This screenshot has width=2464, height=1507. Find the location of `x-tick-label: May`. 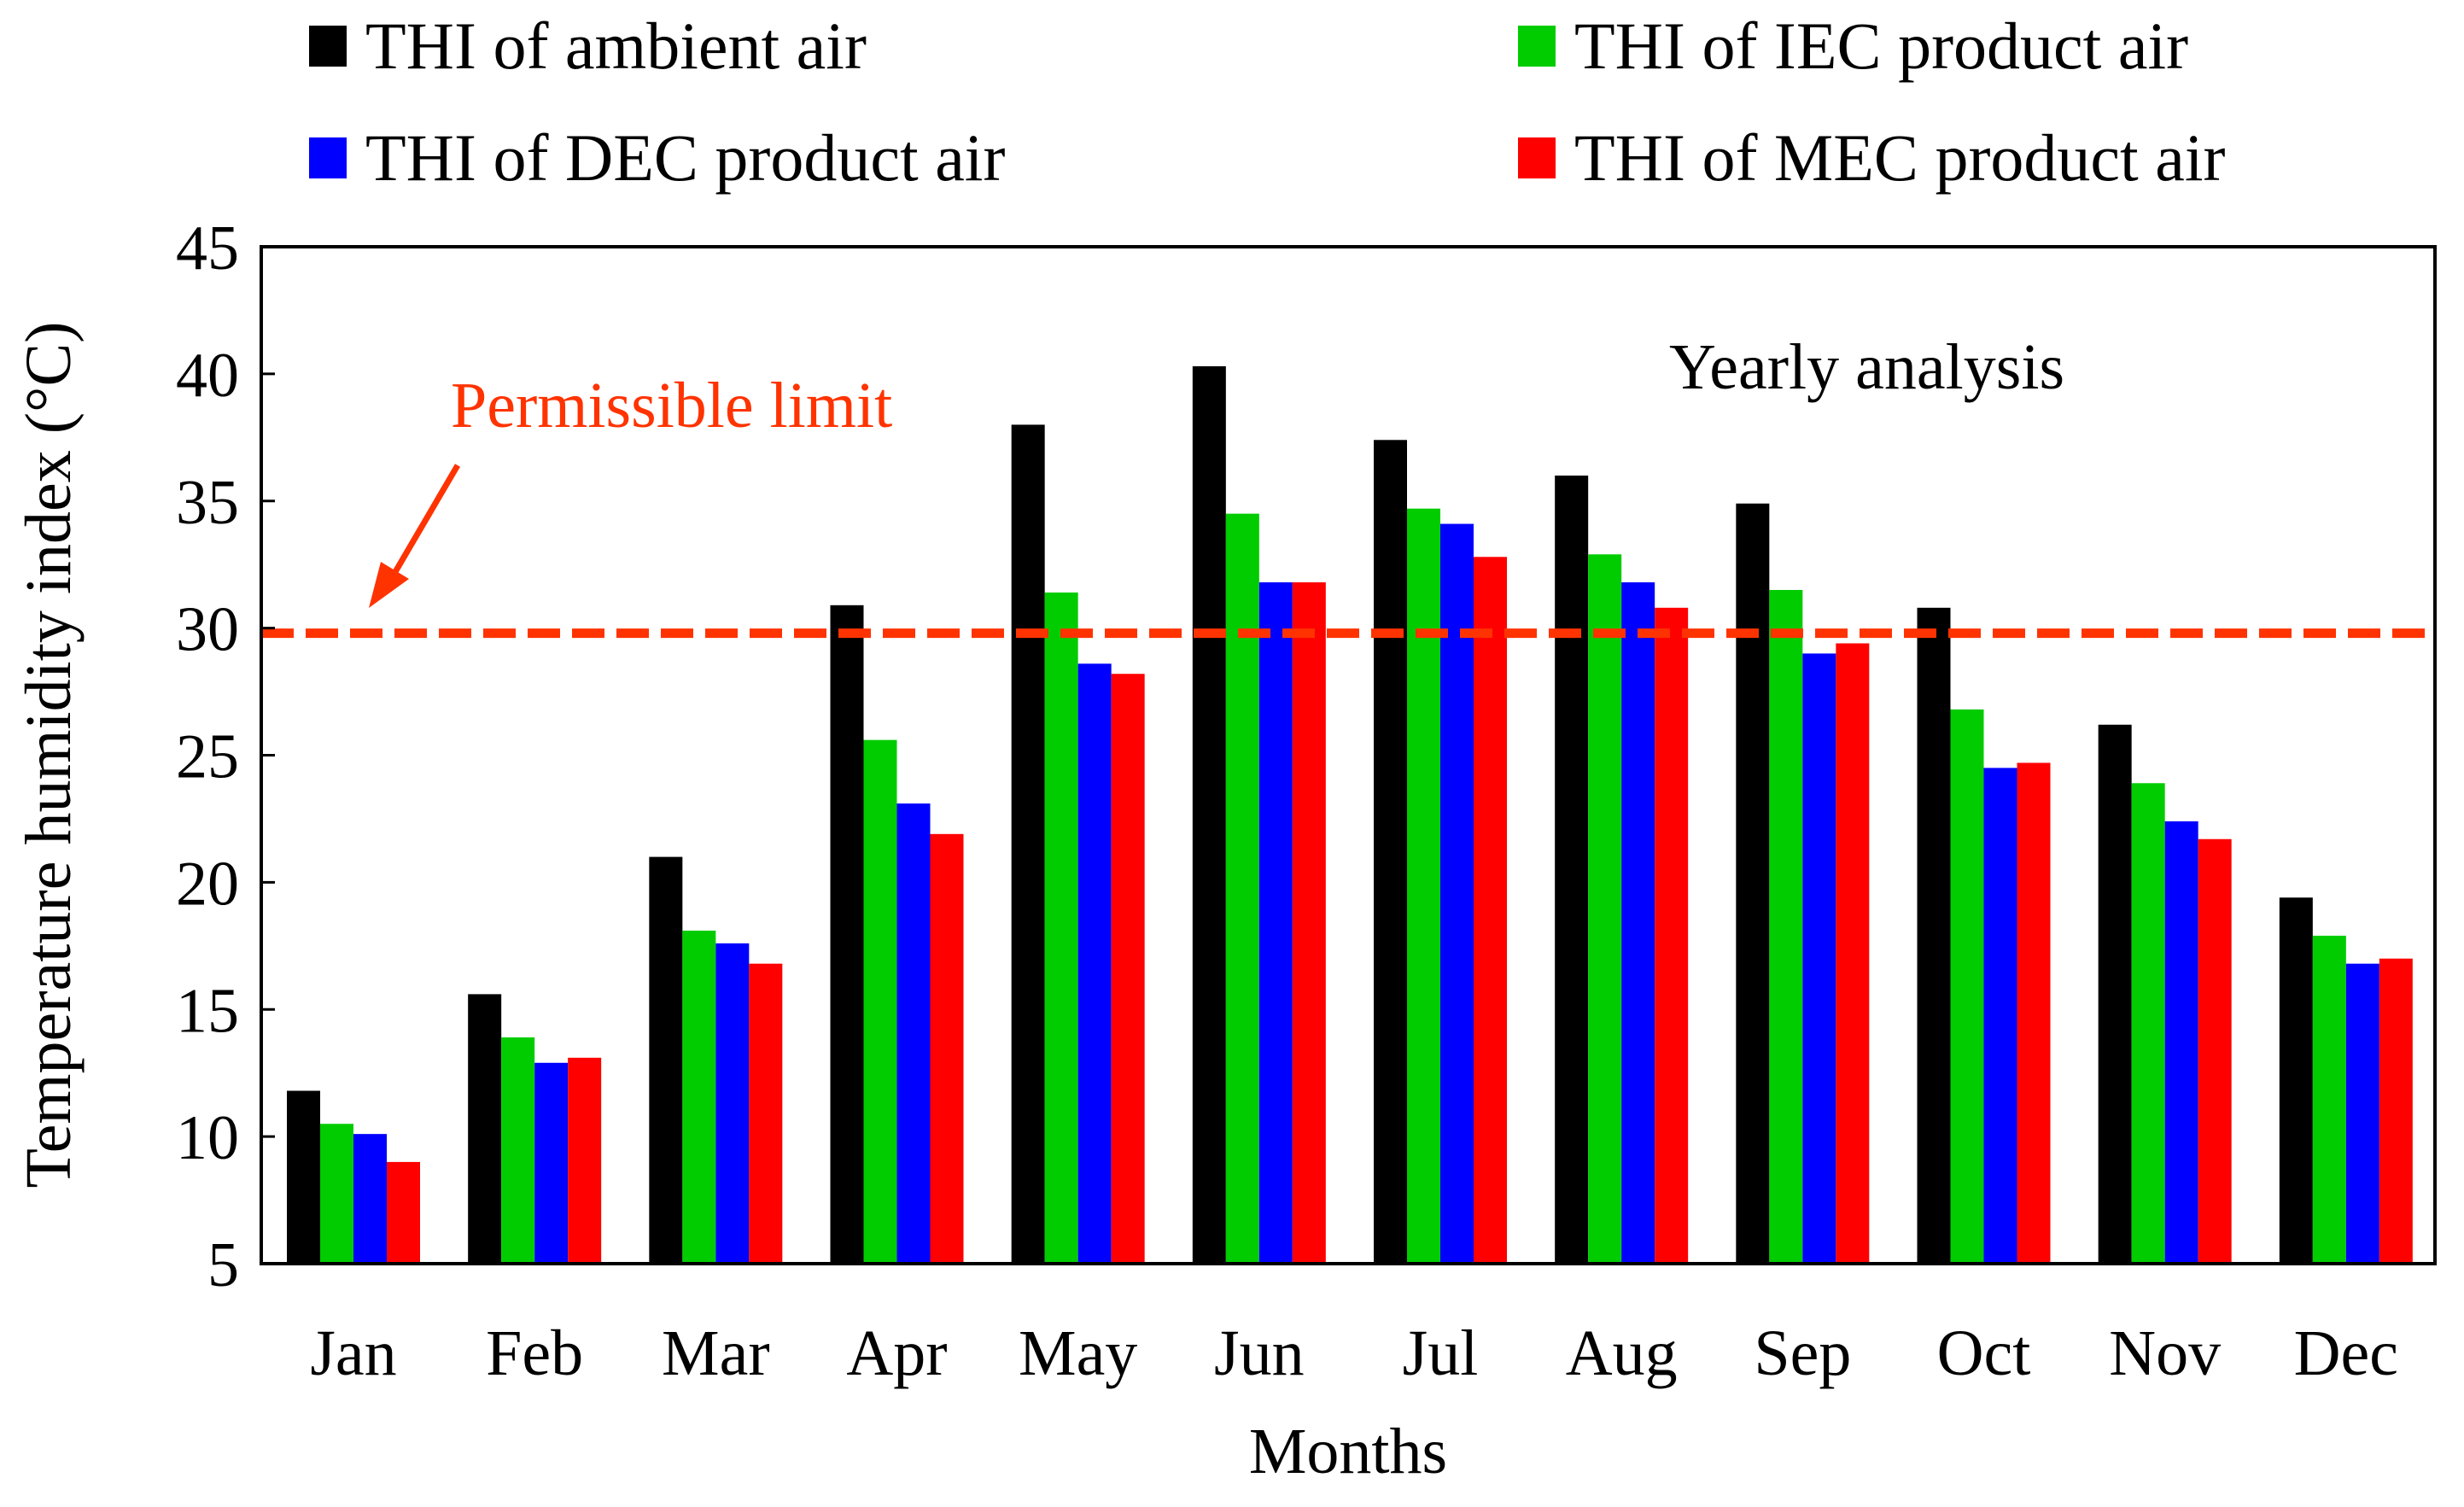

x-tick-label: May is located at coordinates (1078, 1353).